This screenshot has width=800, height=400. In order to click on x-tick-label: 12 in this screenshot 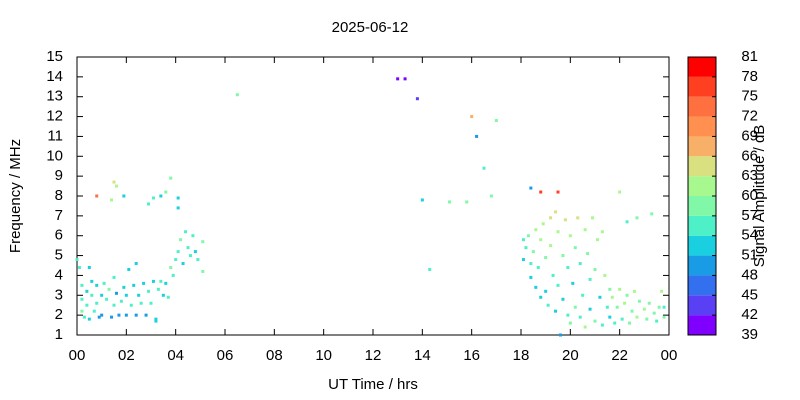, I will do `click(373, 355)`.